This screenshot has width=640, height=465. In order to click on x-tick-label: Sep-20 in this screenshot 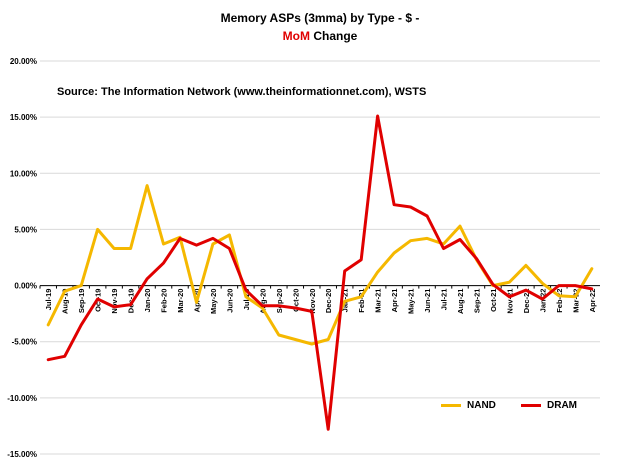, I will do `click(279, 301)`.